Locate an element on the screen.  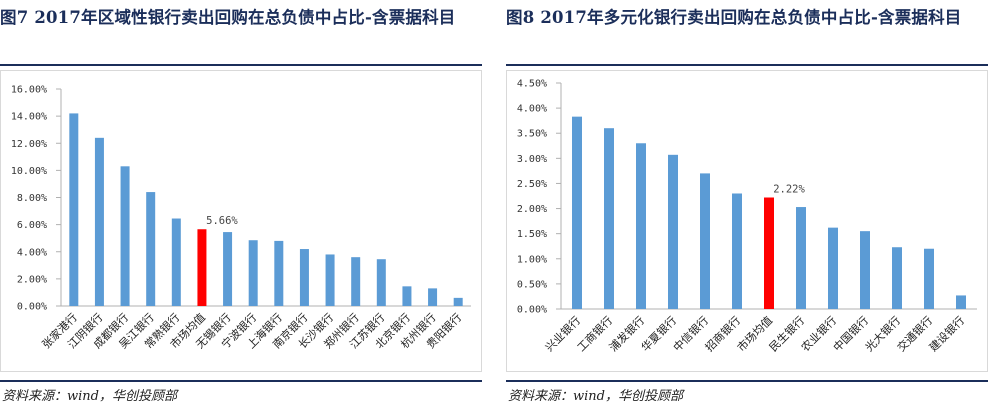
highlight-data-label: 2.22% is located at coordinates (789, 190).